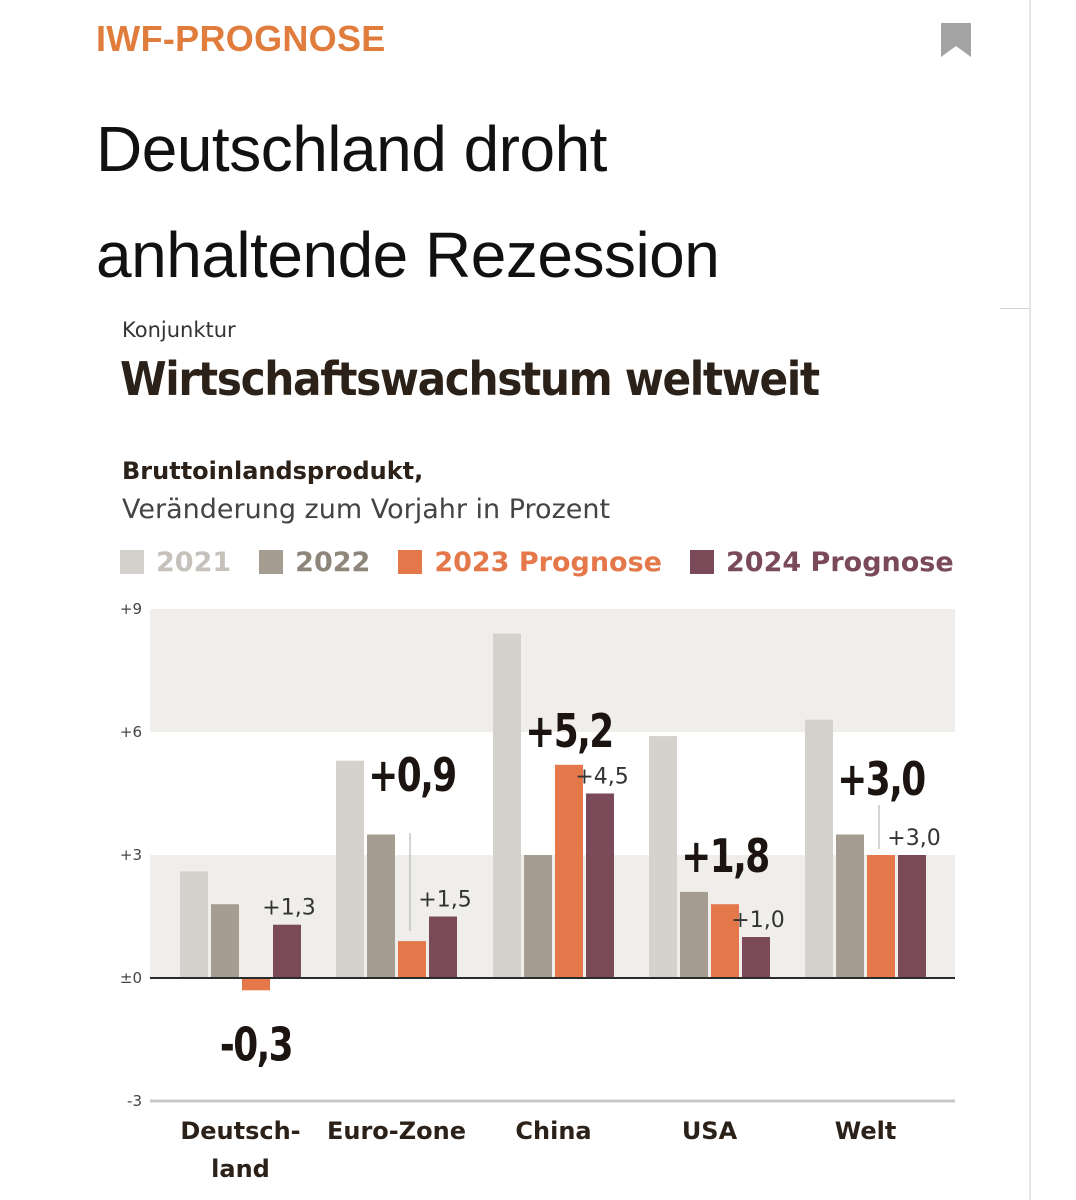 The image size is (1076, 1200). Describe the element at coordinates (256, 1045) in the screenshot. I see `data-label-2023: -0,3` at that location.